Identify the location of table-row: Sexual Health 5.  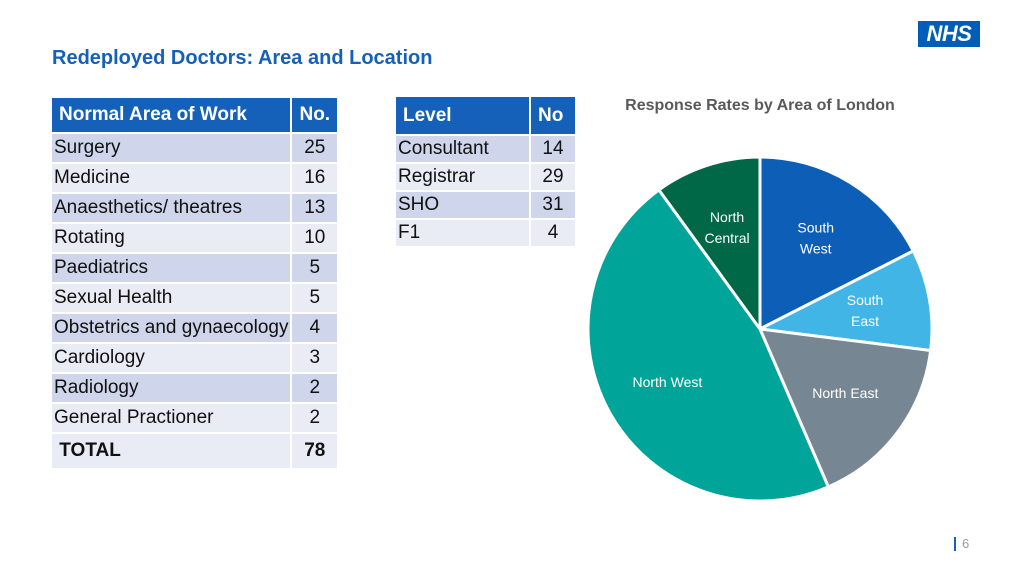
(196, 299).